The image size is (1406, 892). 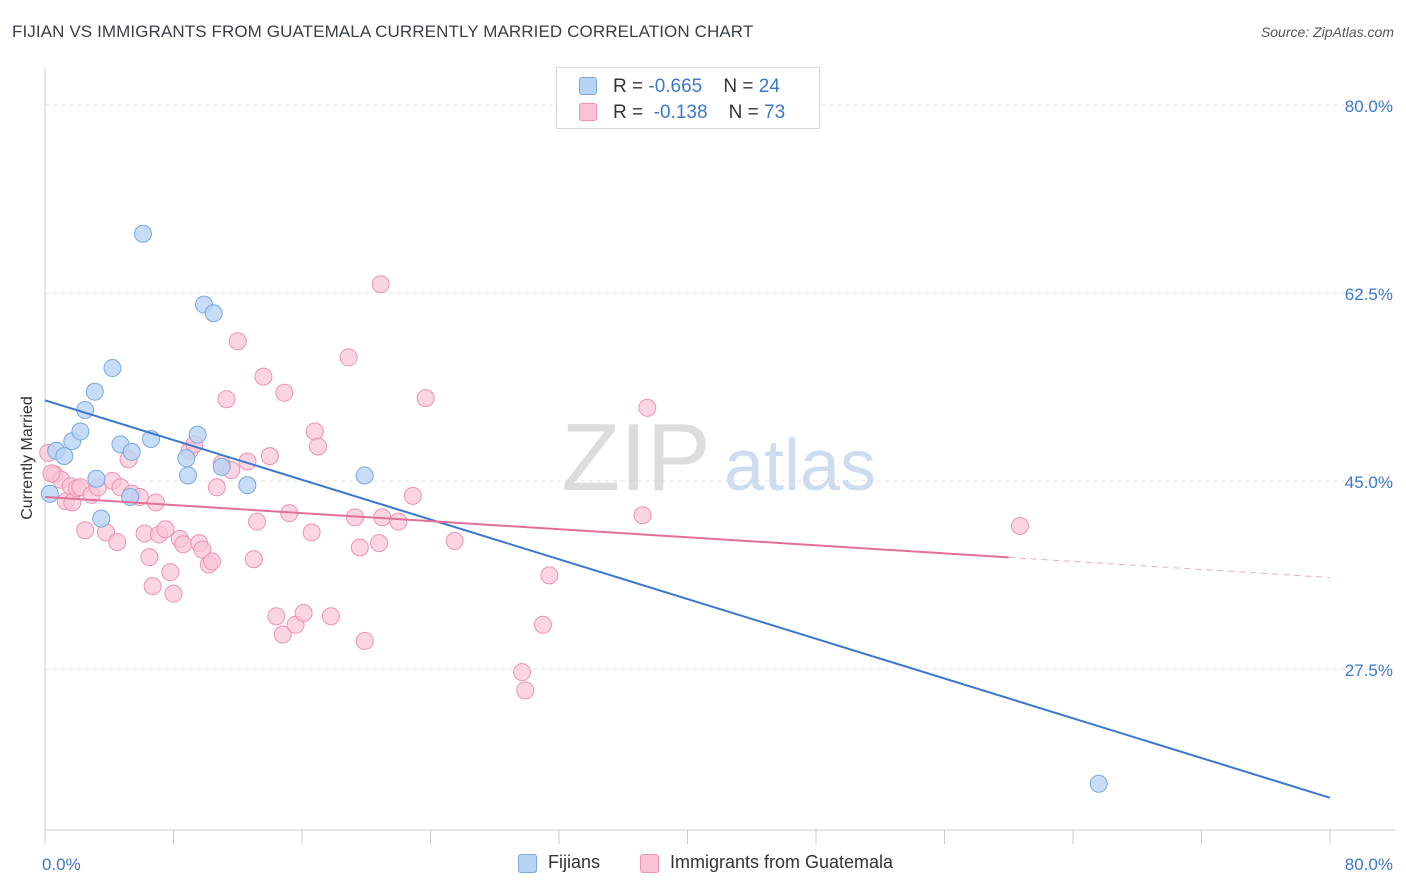 I want to click on y-tick-label: 45.0%, so click(x=1369, y=482).